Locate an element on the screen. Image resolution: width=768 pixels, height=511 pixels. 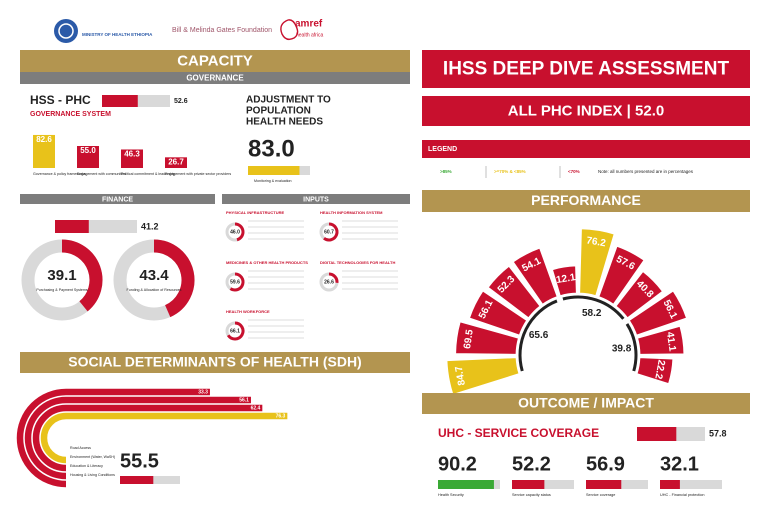
governance-bar is located at coordinates (44, 151).